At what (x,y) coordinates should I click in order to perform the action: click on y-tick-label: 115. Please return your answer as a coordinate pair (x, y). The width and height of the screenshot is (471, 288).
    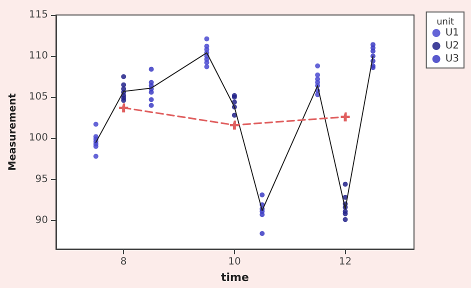
    Looking at the image, I should click on (38, 15).